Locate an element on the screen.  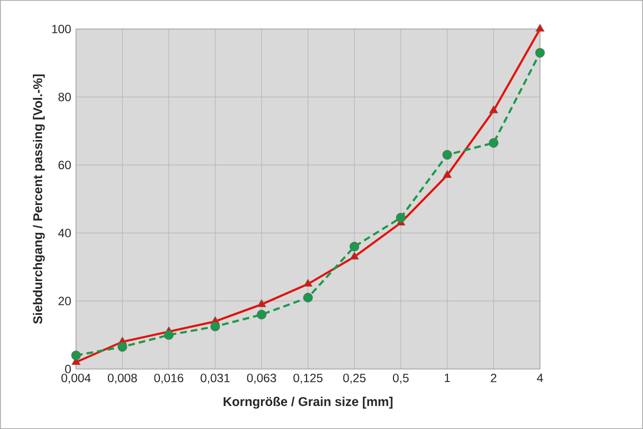
y-tick-label: 60 is located at coordinates (64, 165).